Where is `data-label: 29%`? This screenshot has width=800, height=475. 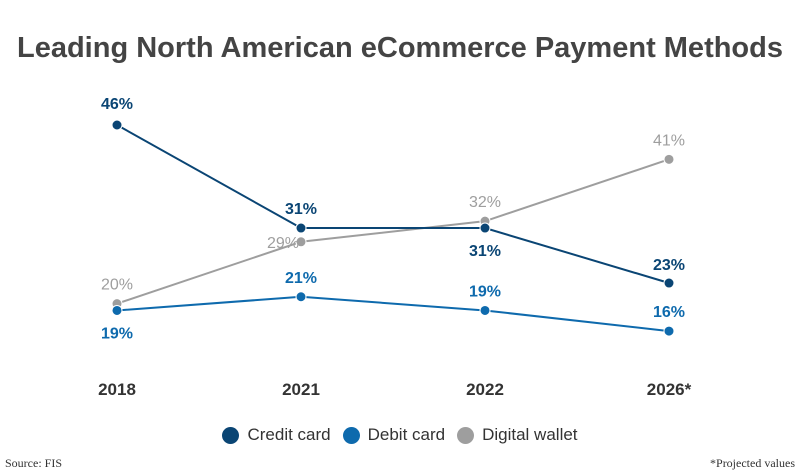 data-label: 29% is located at coordinates (283, 243).